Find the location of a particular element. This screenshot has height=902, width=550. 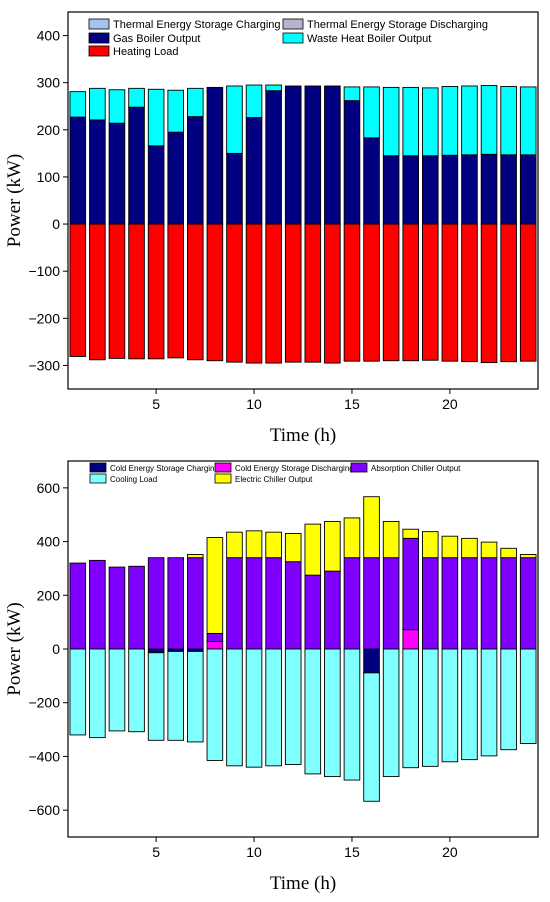

bar-absorption-chiller-output-h4 is located at coordinates (136, 607).